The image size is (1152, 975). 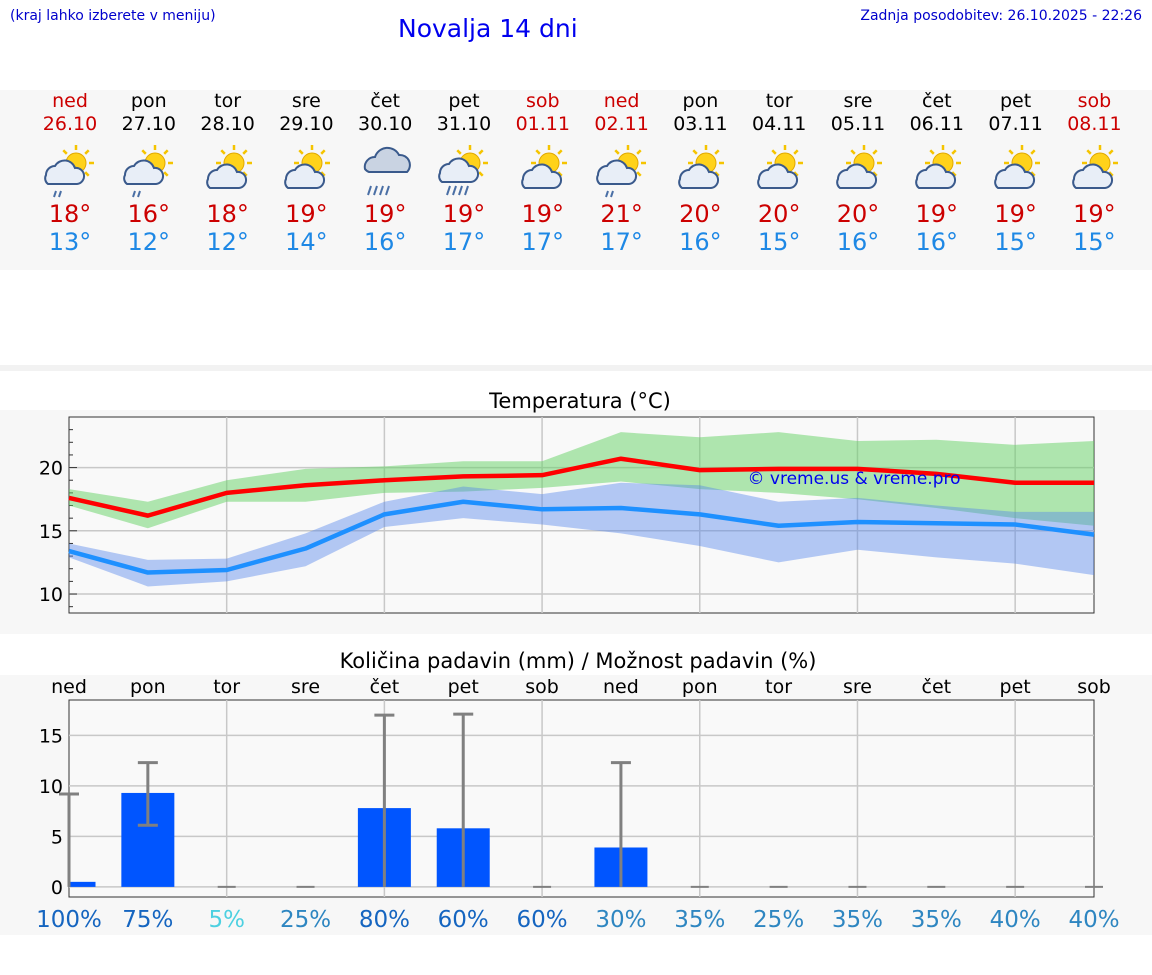 What do you see at coordinates (385, 124) in the screenshot?
I see `day-date: 30.10` at bounding box center [385, 124].